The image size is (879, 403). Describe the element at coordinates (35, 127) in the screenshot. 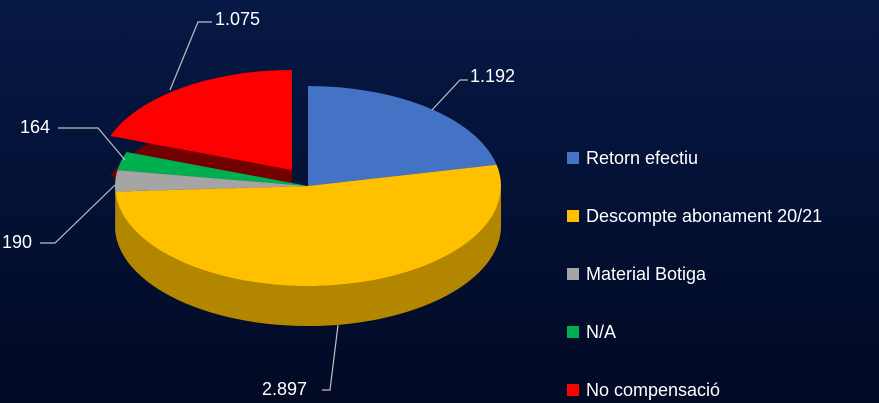

I see `data-label: 164` at that location.